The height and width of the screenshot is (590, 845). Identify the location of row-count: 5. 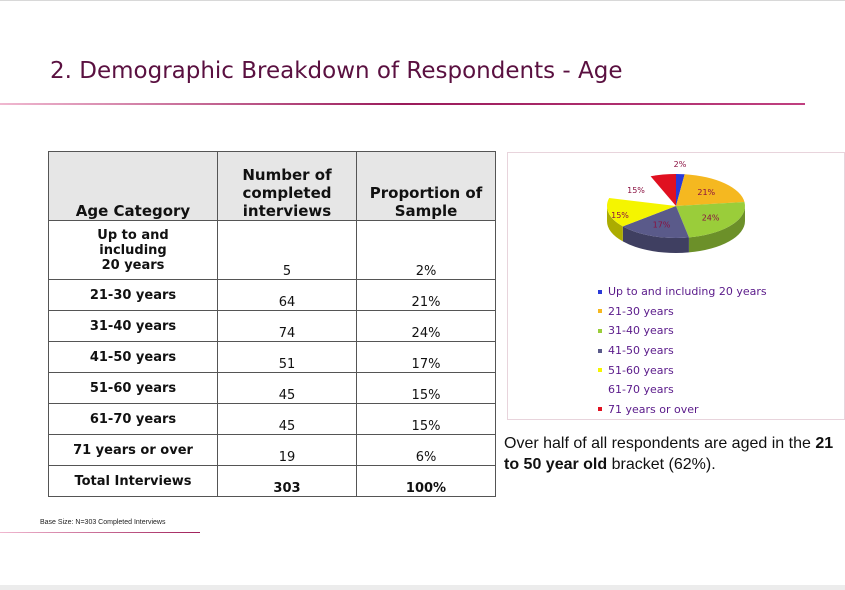
(287, 250).